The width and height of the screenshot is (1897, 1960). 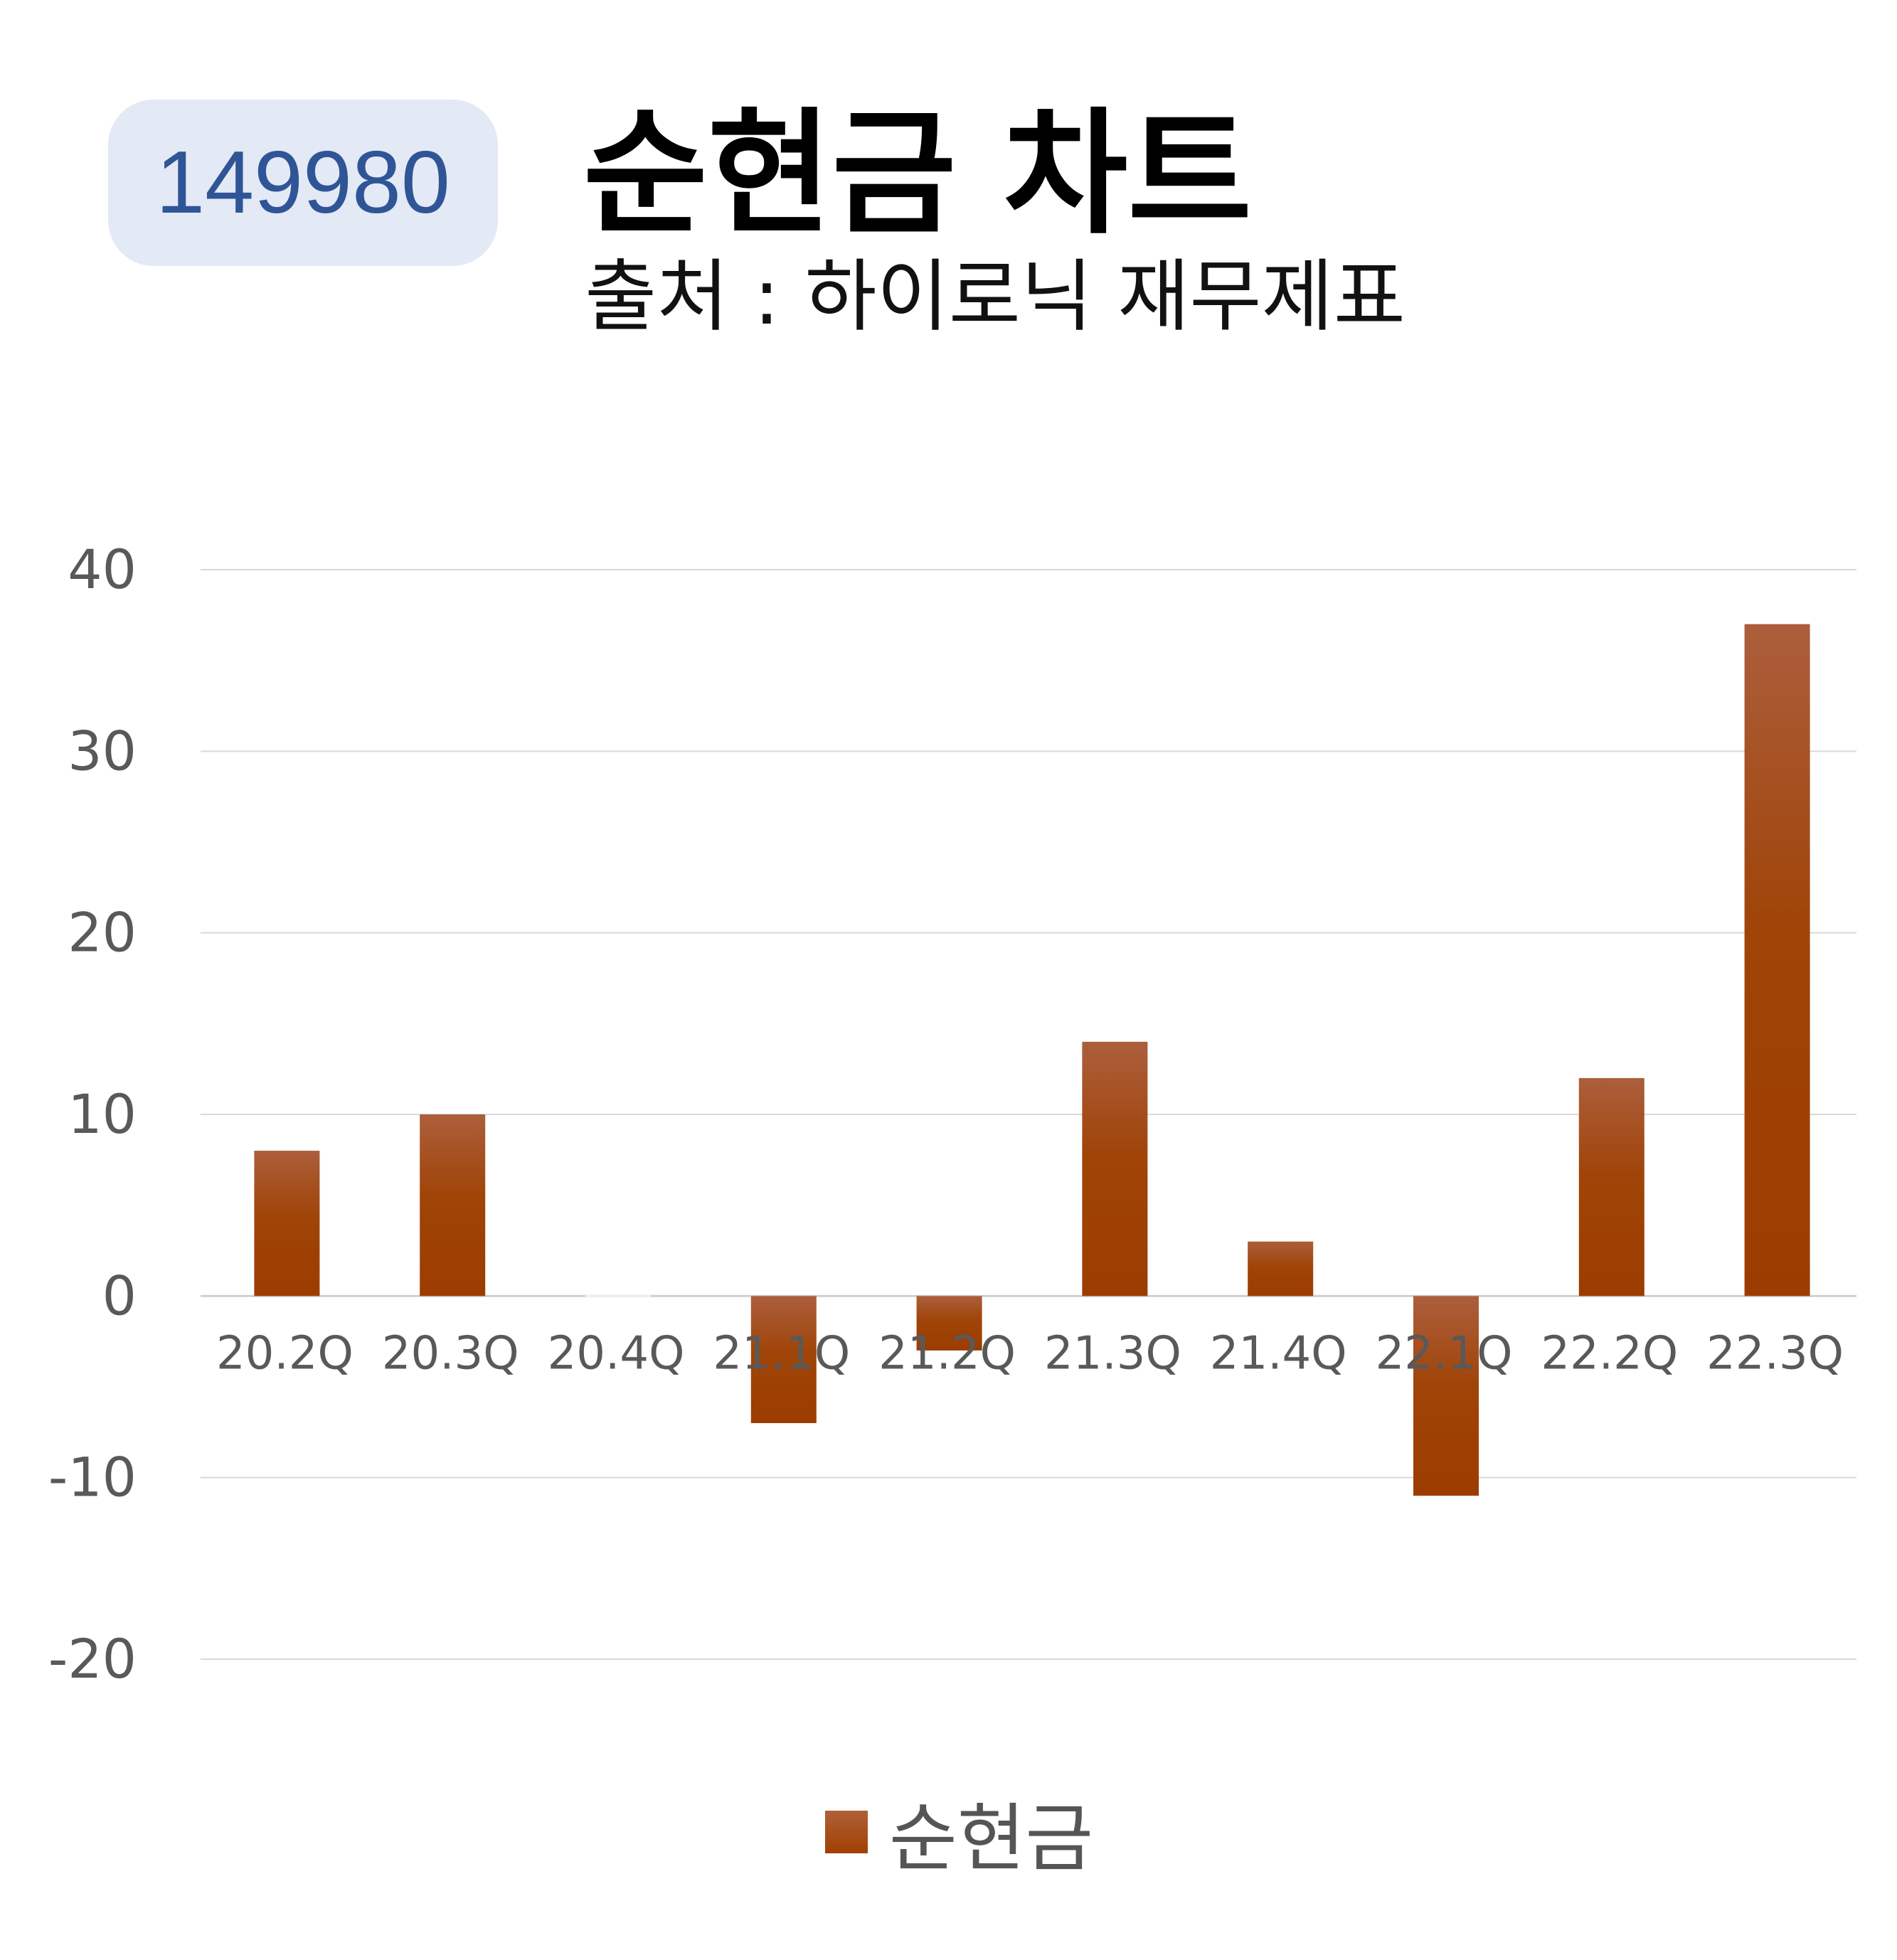 What do you see at coordinates (102, 1114) in the screenshot?
I see `y-tick-label: 10` at bounding box center [102, 1114].